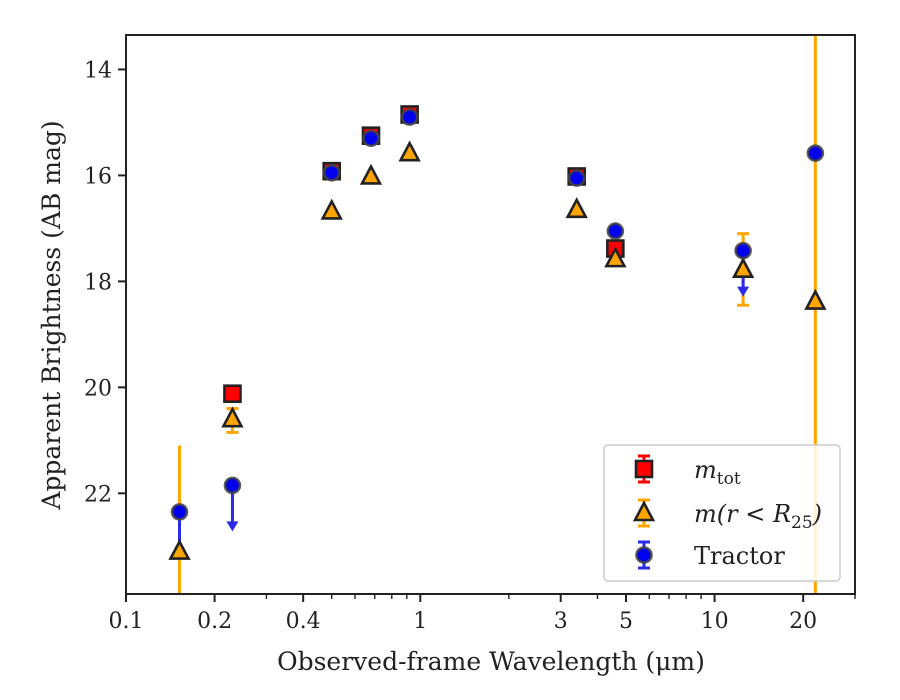 This screenshot has height=700, width=900. What do you see at coordinates (98, 70) in the screenshot?
I see `y-tick-label-0: 14` at bounding box center [98, 70].